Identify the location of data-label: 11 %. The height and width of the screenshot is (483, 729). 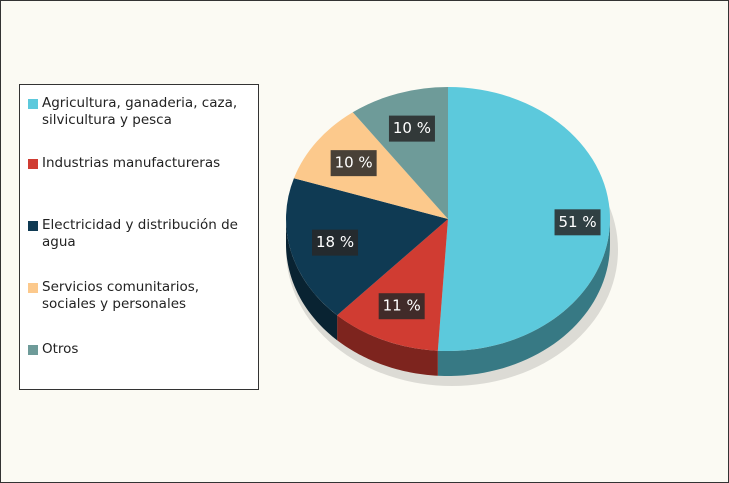
(402, 306).